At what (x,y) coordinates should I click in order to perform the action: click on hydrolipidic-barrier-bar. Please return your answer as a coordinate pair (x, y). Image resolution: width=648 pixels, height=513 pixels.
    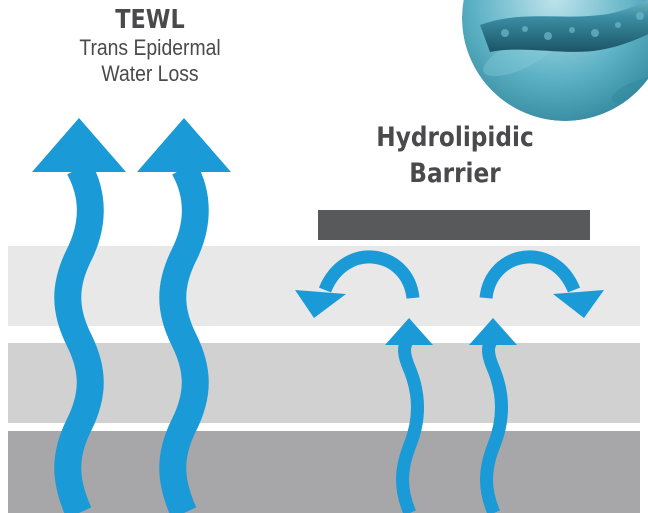
    Looking at the image, I should click on (454, 225).